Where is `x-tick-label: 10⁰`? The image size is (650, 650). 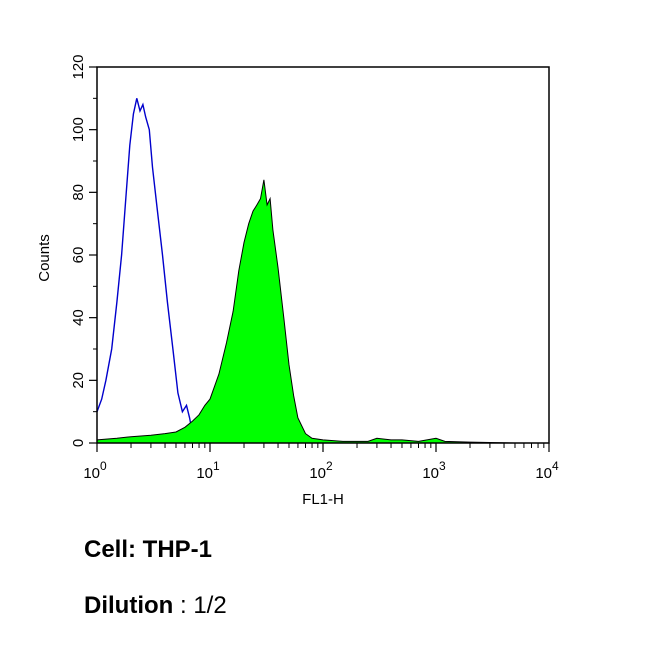 x-tick-label: 10⁰ is located at coordinates (95, 470).